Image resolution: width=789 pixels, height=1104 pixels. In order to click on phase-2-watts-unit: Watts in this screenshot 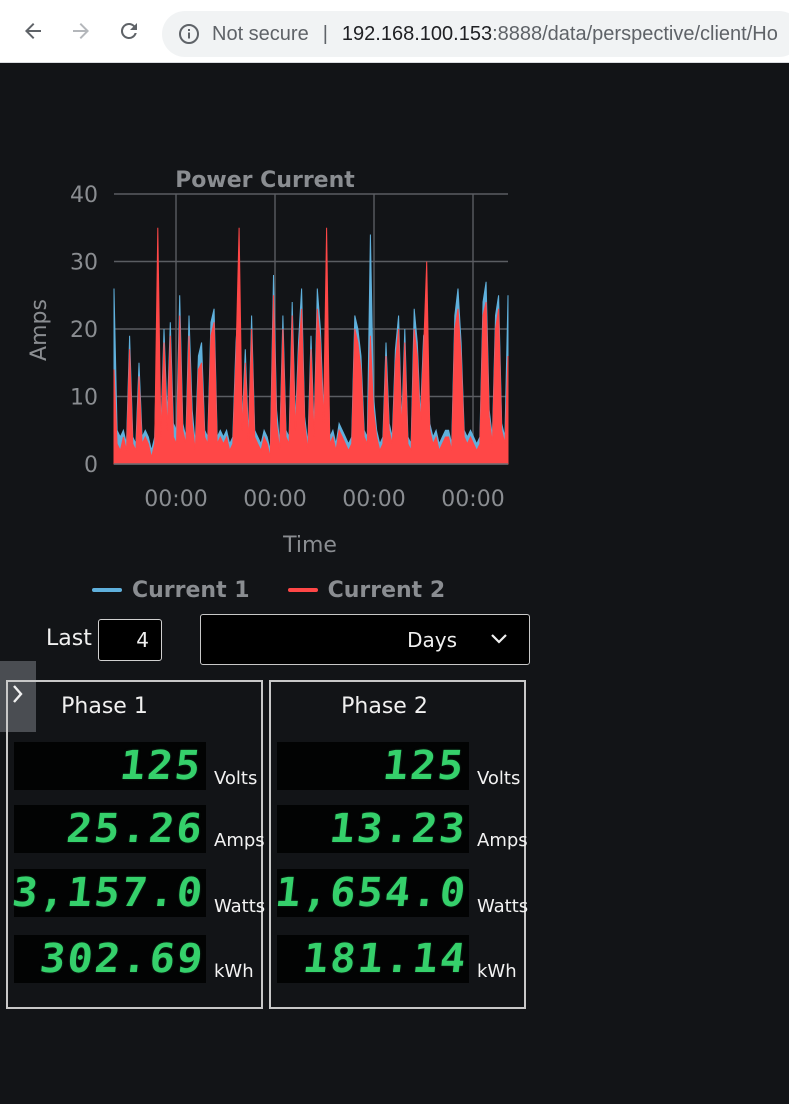, I will do `click(503, 906)`.